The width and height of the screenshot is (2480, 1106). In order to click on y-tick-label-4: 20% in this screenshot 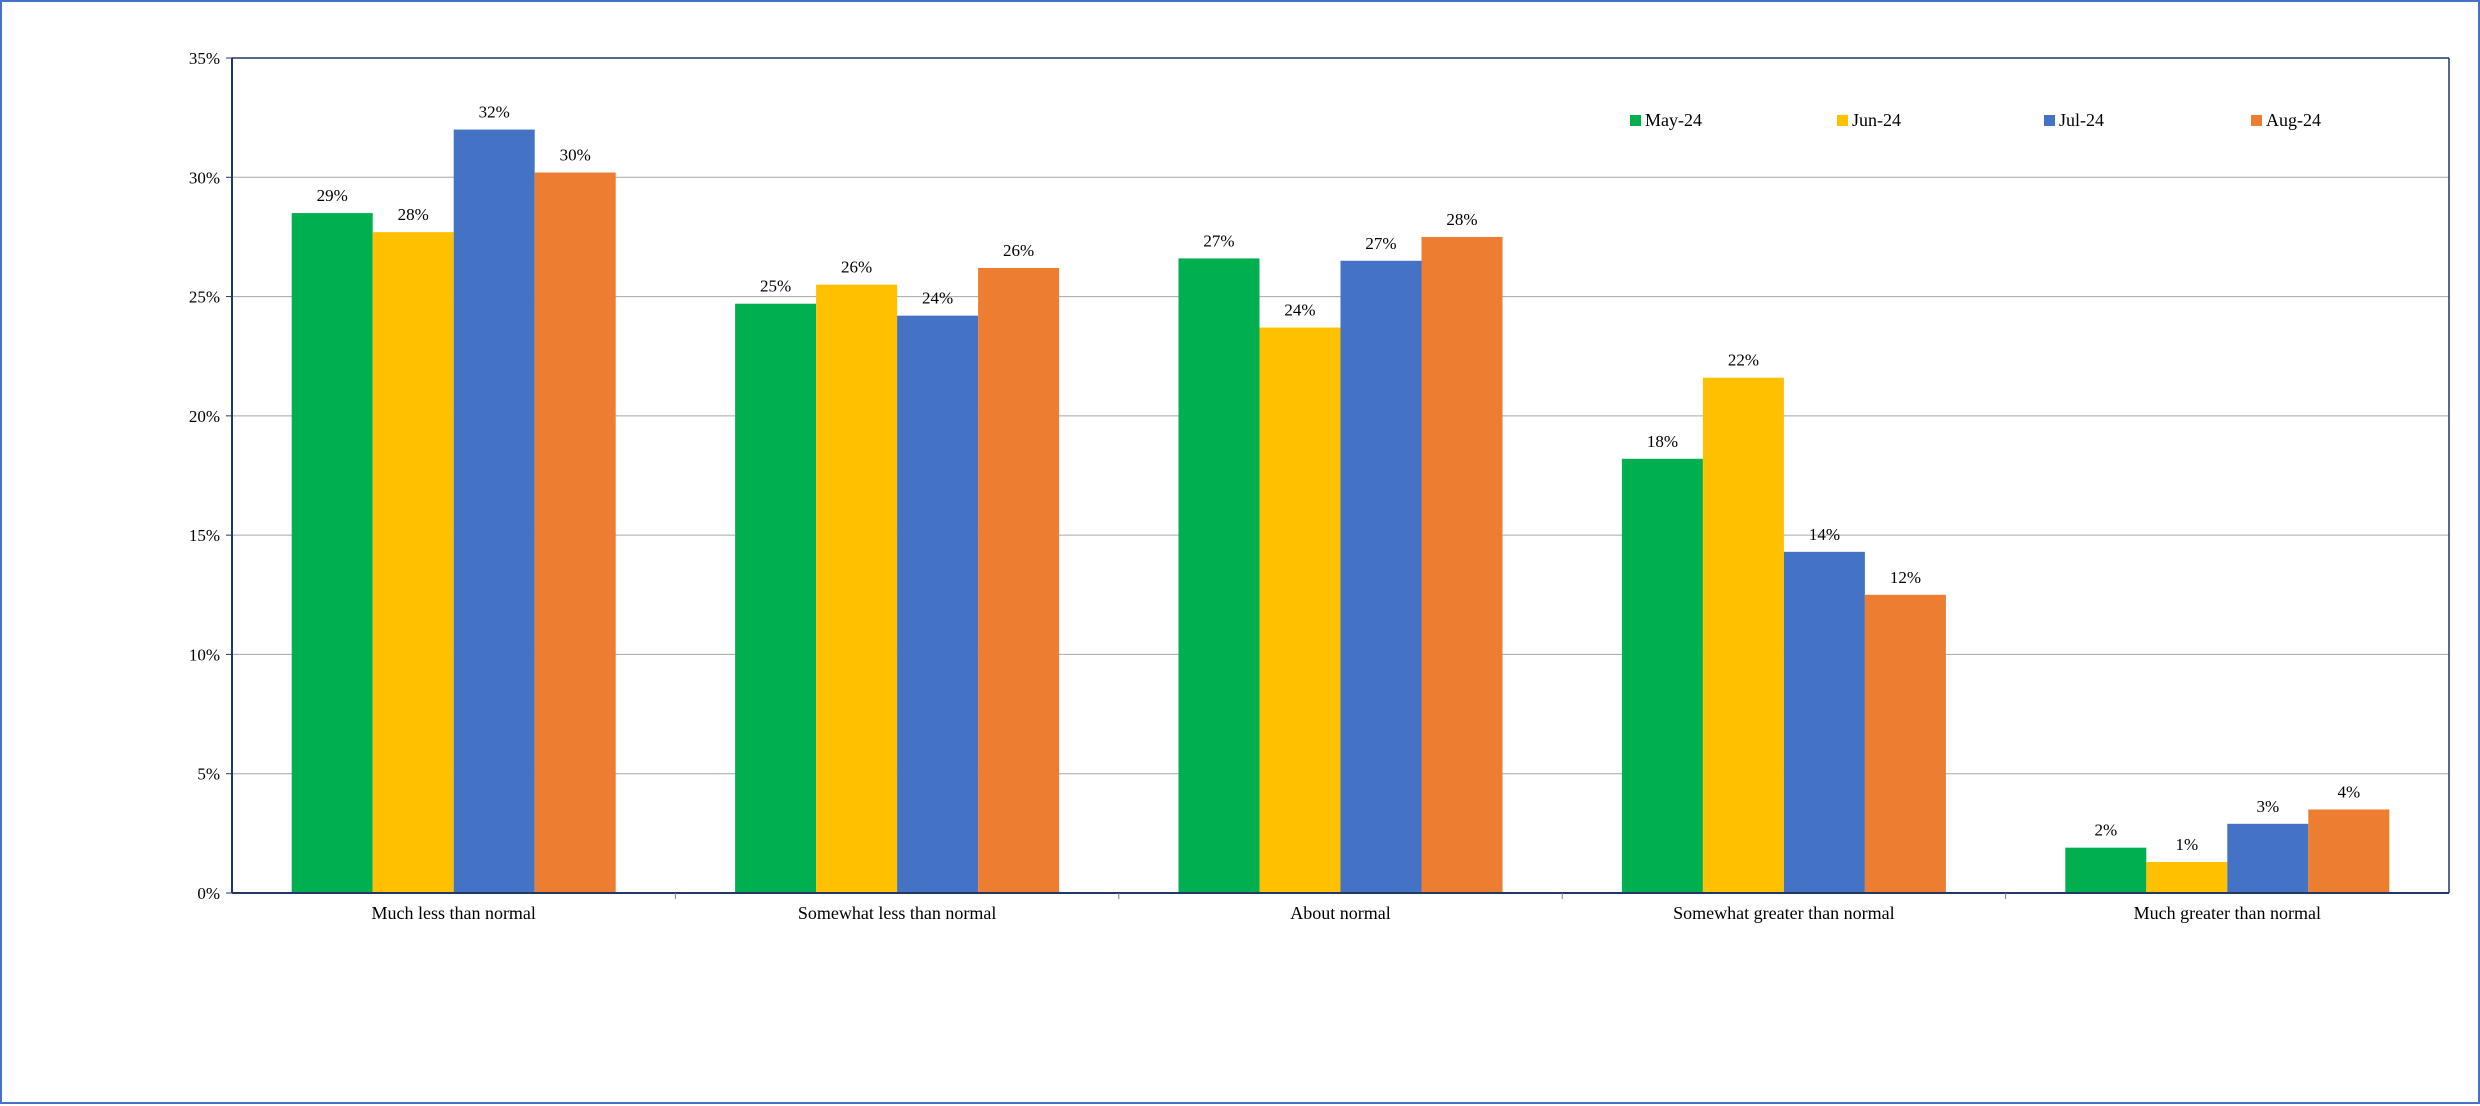, I will do `click(204, 416)`.